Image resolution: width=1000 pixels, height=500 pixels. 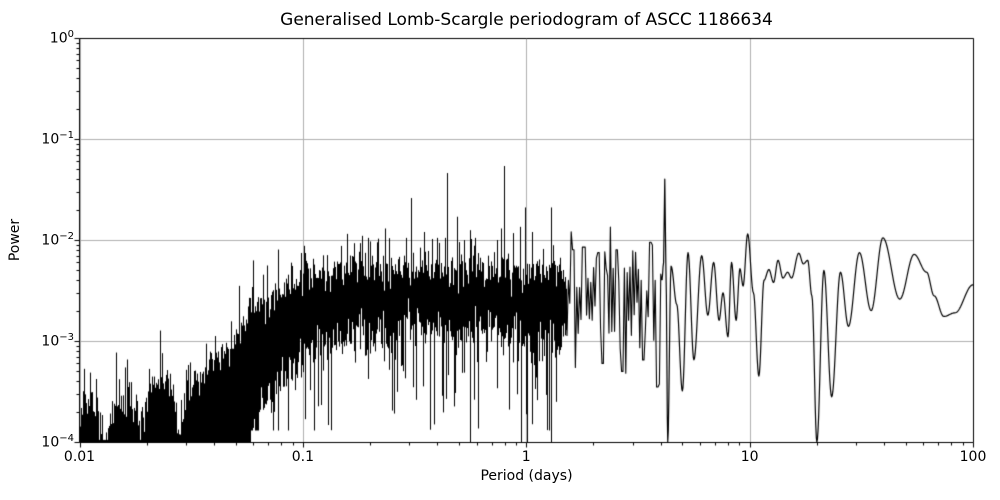 What do you see at coordinates (61, 37) in the screenshot?
I see `y-tick-label: 10⁰` at bounding box center [61, 37].